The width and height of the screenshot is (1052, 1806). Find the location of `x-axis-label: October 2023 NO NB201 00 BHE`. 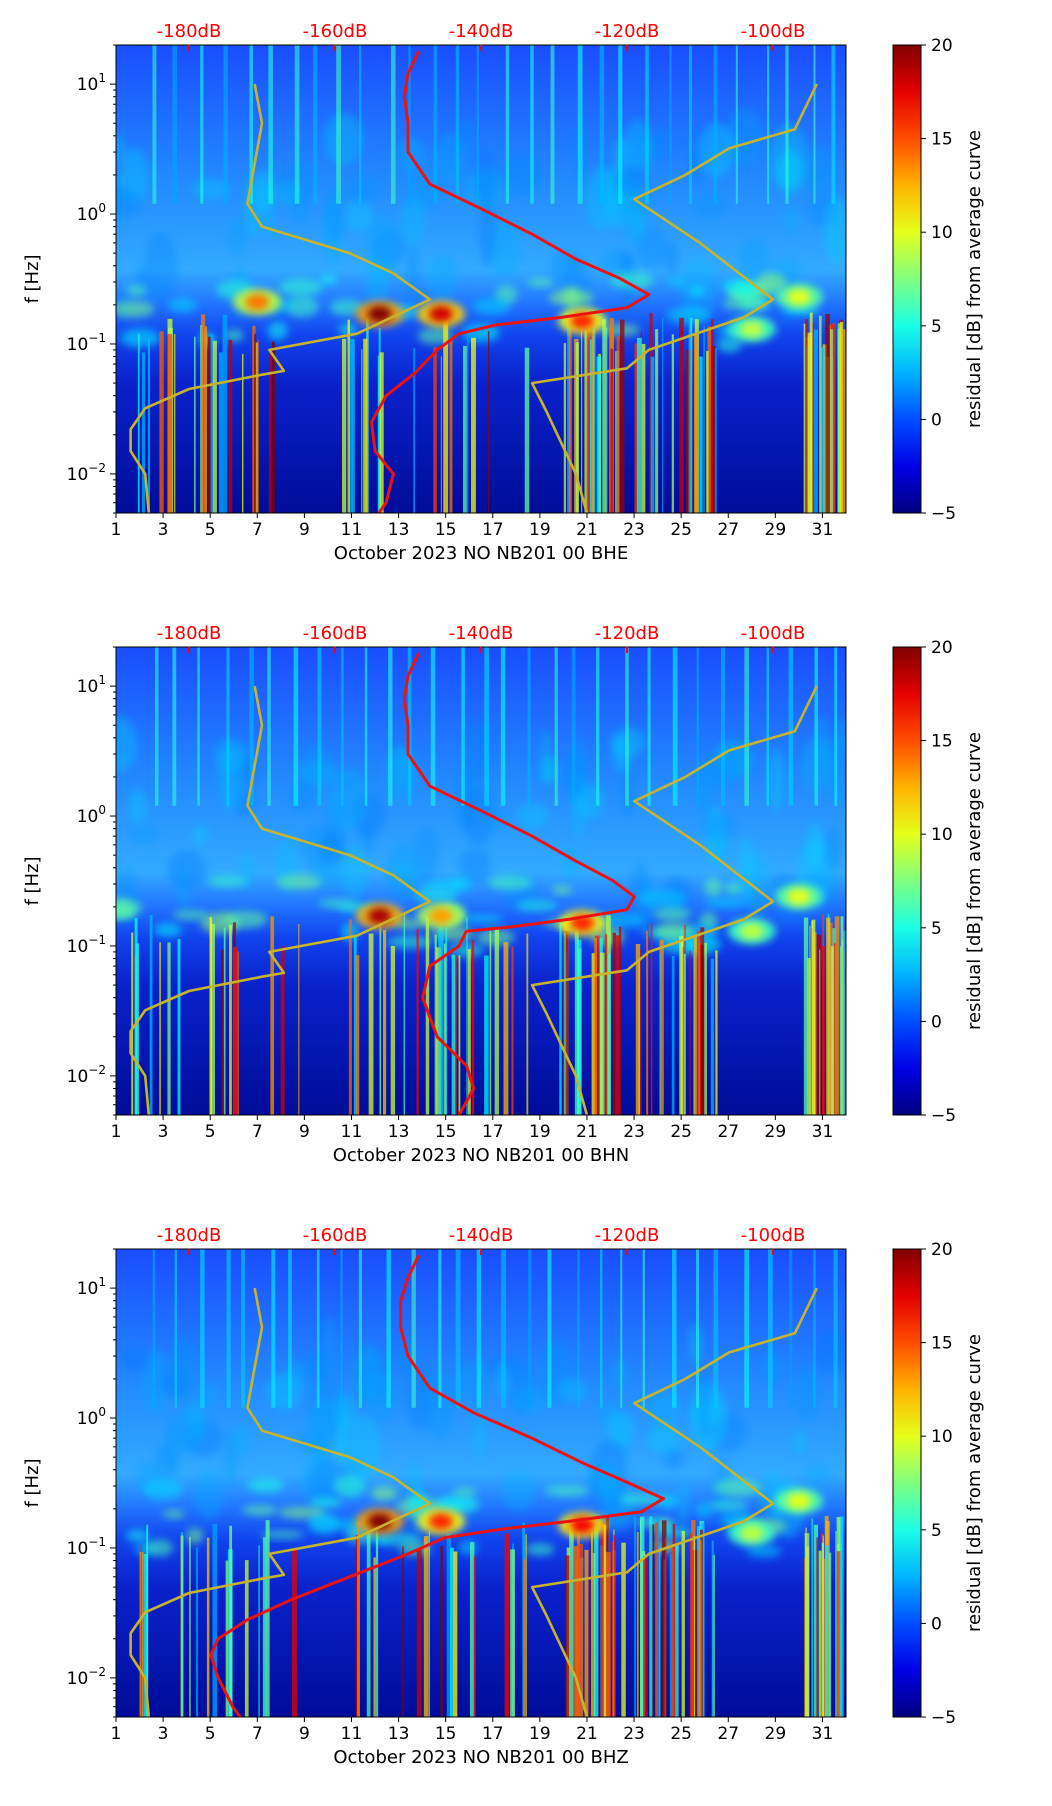

x-axis-label: October 2023 NO NB201 00 BHE is located at coordinates (481, 553).